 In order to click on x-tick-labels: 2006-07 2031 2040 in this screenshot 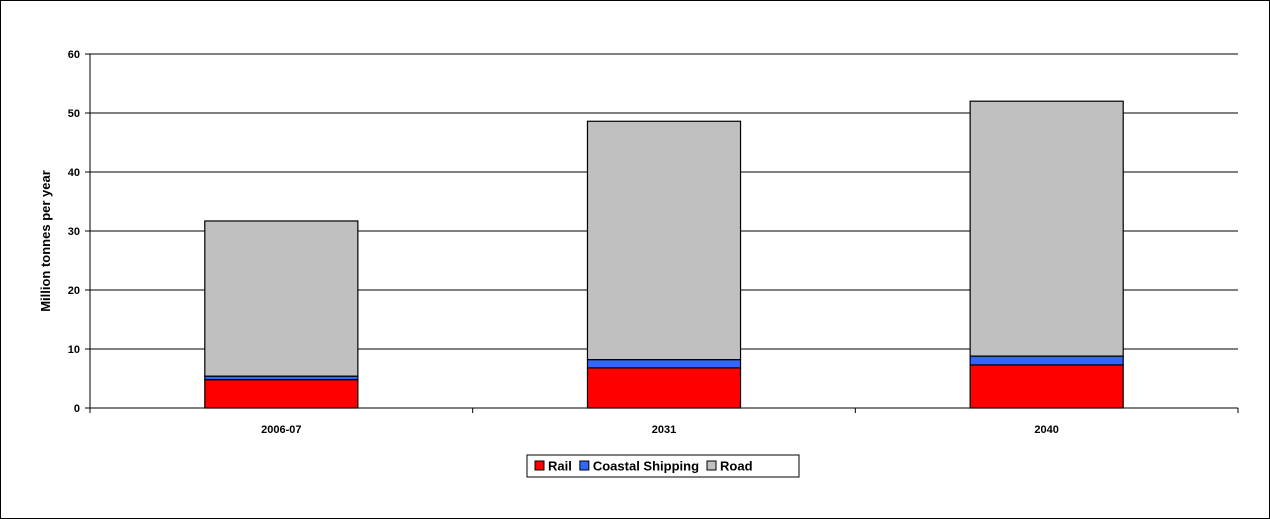, I will do `click(660, 430)`.